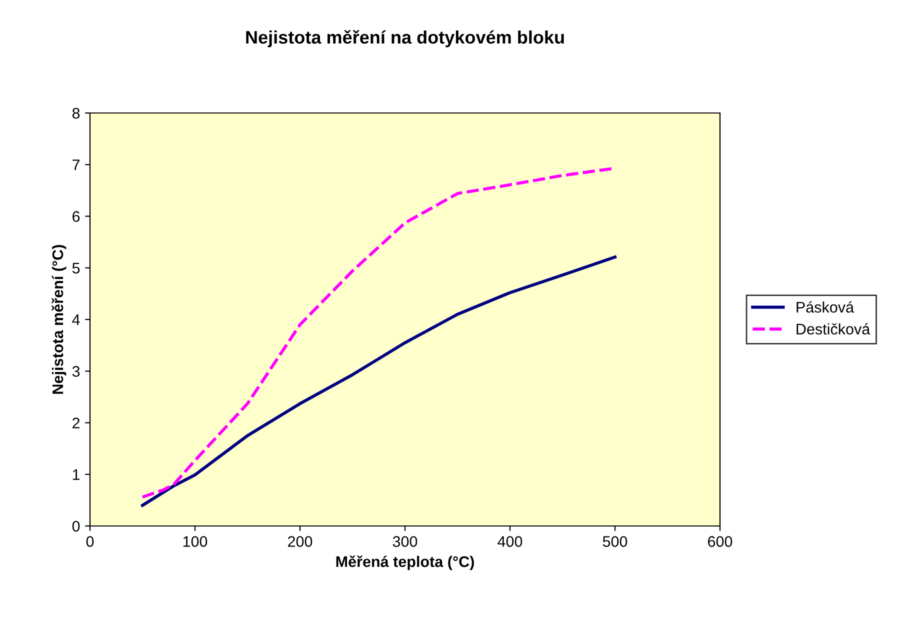 This screenshot has width=923, height=618. What do you see at coordinates (833, 329) in the screenshot?
I see `legend-label: Destičková` at bounding box center [833, 329].